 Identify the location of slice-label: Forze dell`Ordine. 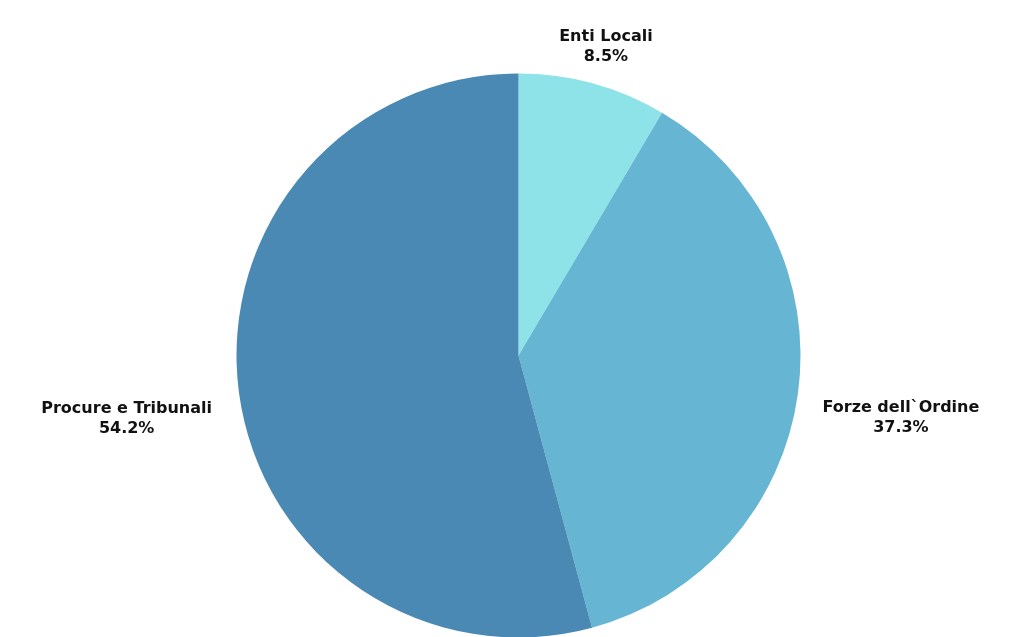
(901, 407).